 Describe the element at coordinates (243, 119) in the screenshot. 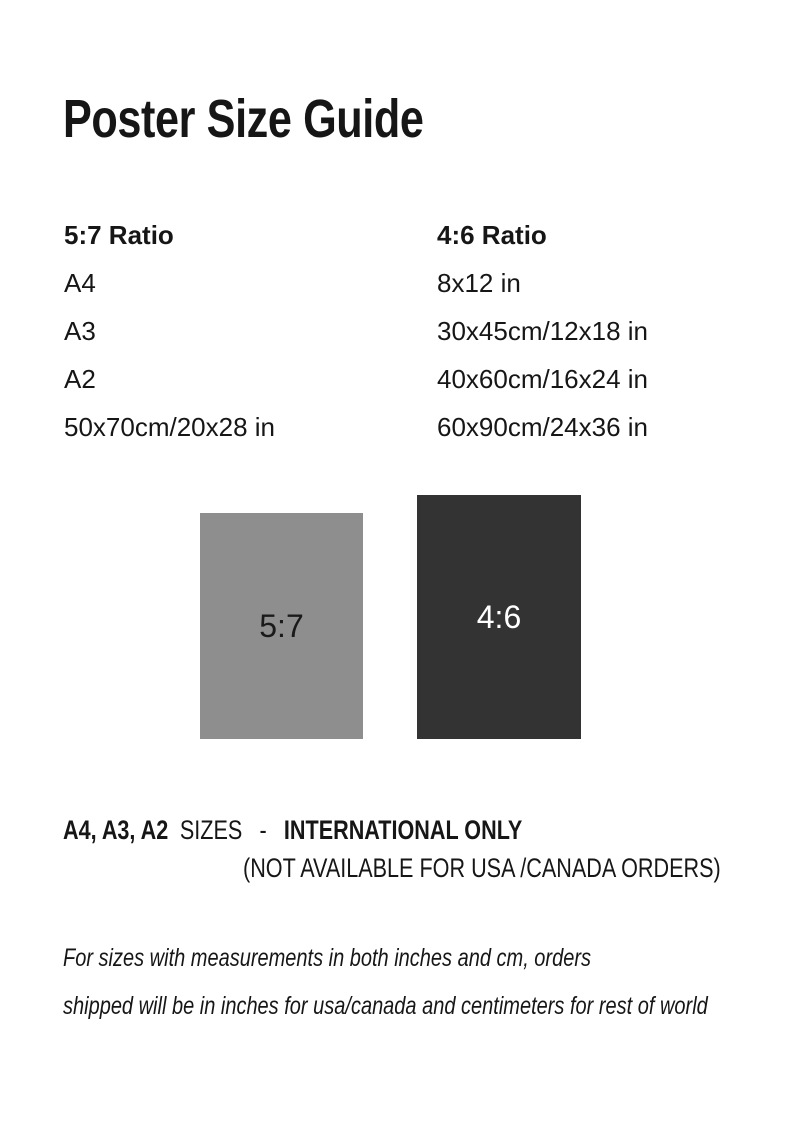

I see `page-title: Poster Size Guide` at that location.